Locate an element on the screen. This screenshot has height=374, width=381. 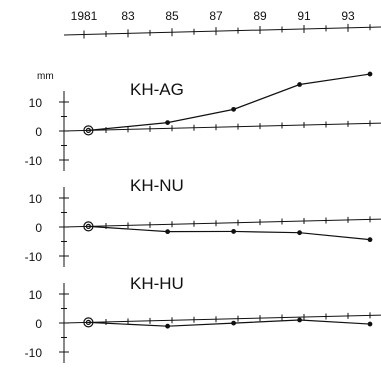
year-axis: 1981 83 85 87 89 91 93 is located at coordinates (222, 24).